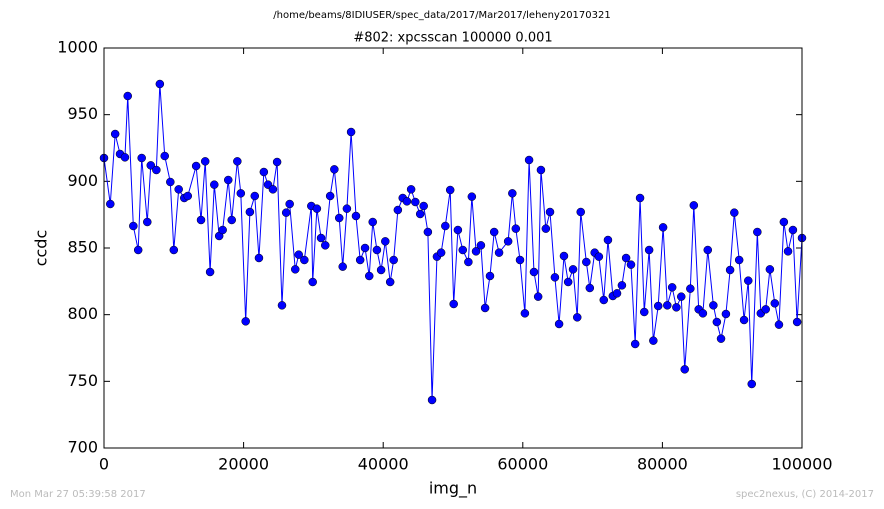 The height and width of the screenshot is (509, 884). Describe the element at coordinates (82, 380) in the screenshot. I see `y-tick-label: 750` at that location.